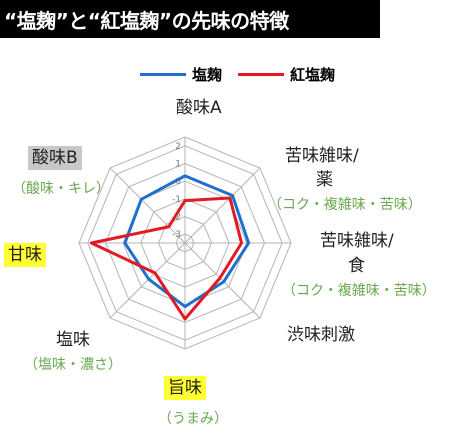 The height and width of the screenshot is (440, 456). Describe the element at coordinates (25, 255) in the screenshot. I see `axis-label-sweetness: 甘味` at that location.